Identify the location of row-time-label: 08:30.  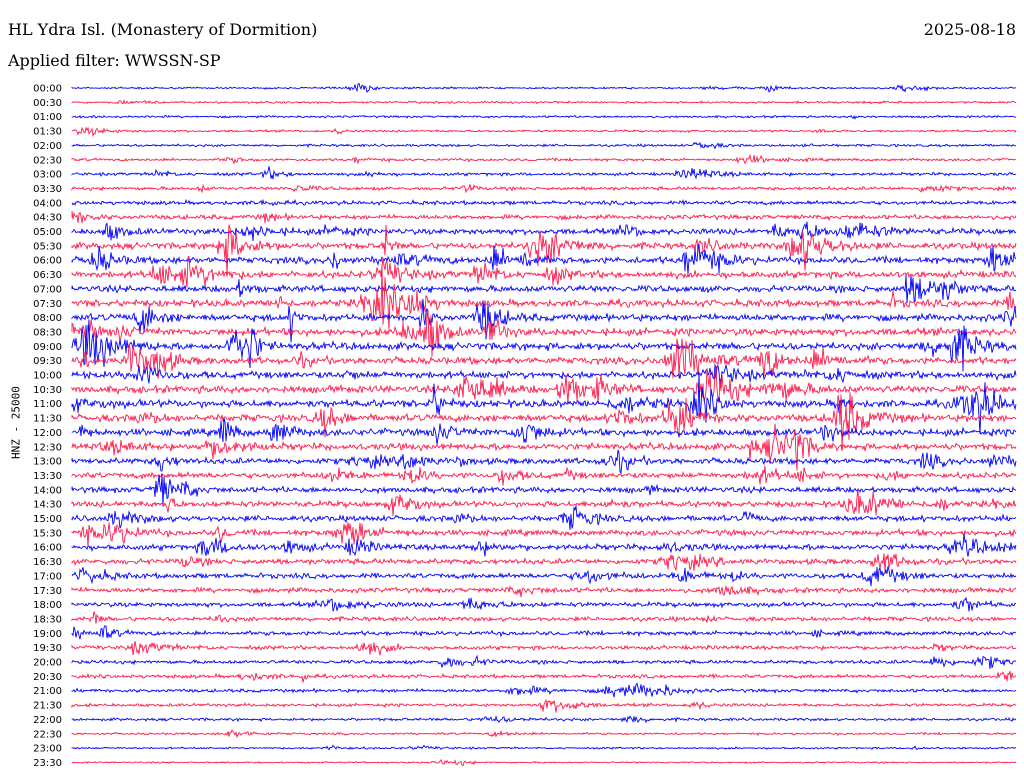
(47, 332).